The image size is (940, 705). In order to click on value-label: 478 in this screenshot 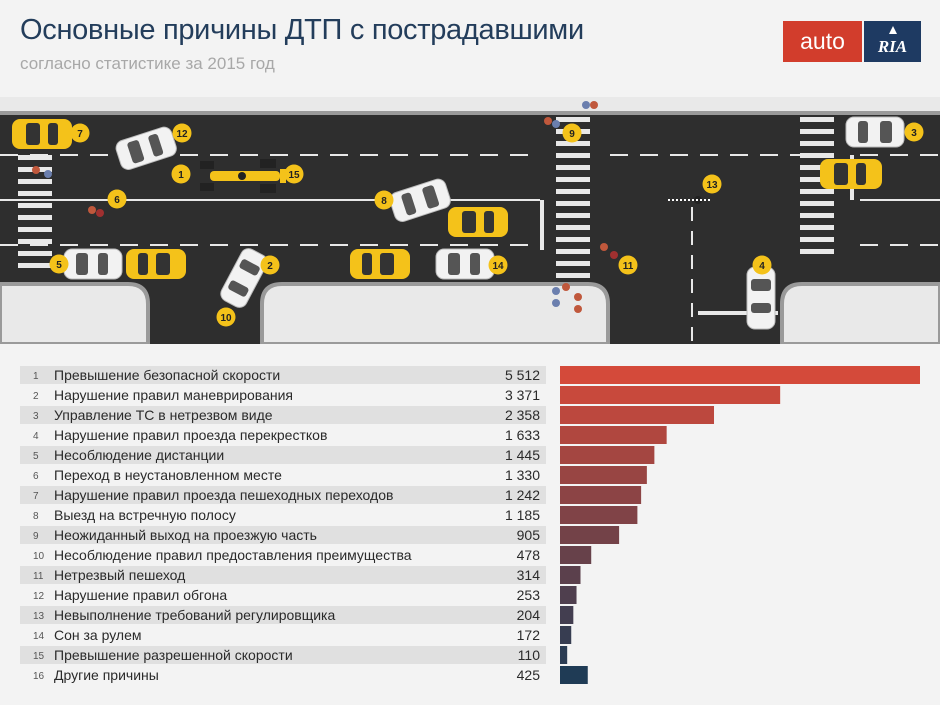, I will do `click(529, 555)`.